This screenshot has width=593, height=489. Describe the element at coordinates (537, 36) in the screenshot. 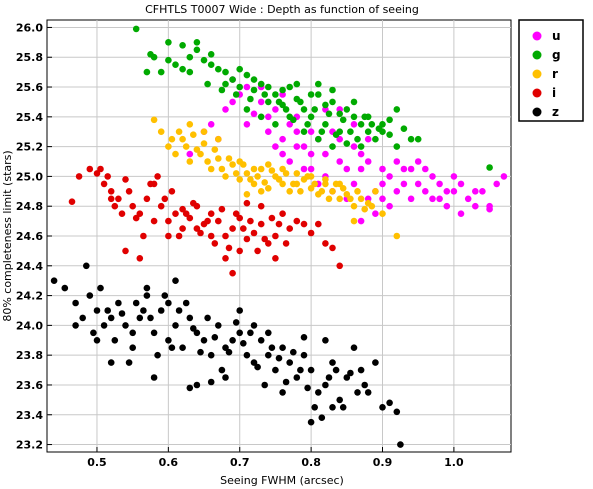

I see `legend-marker-u` at that location.